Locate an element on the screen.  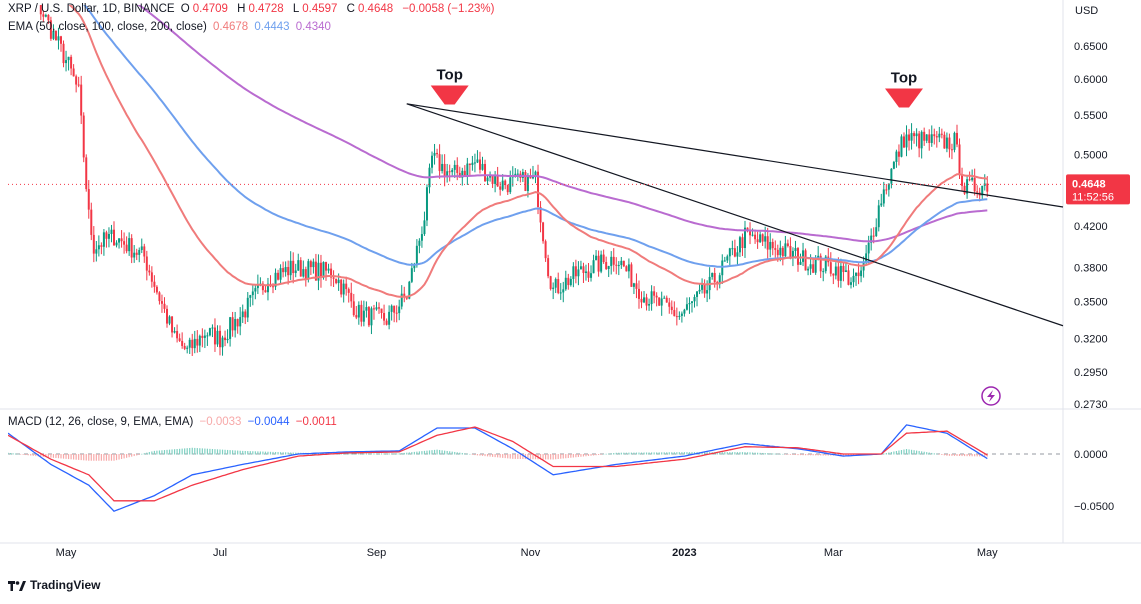
time-tick: Sep is located at coordinates (377, 553).